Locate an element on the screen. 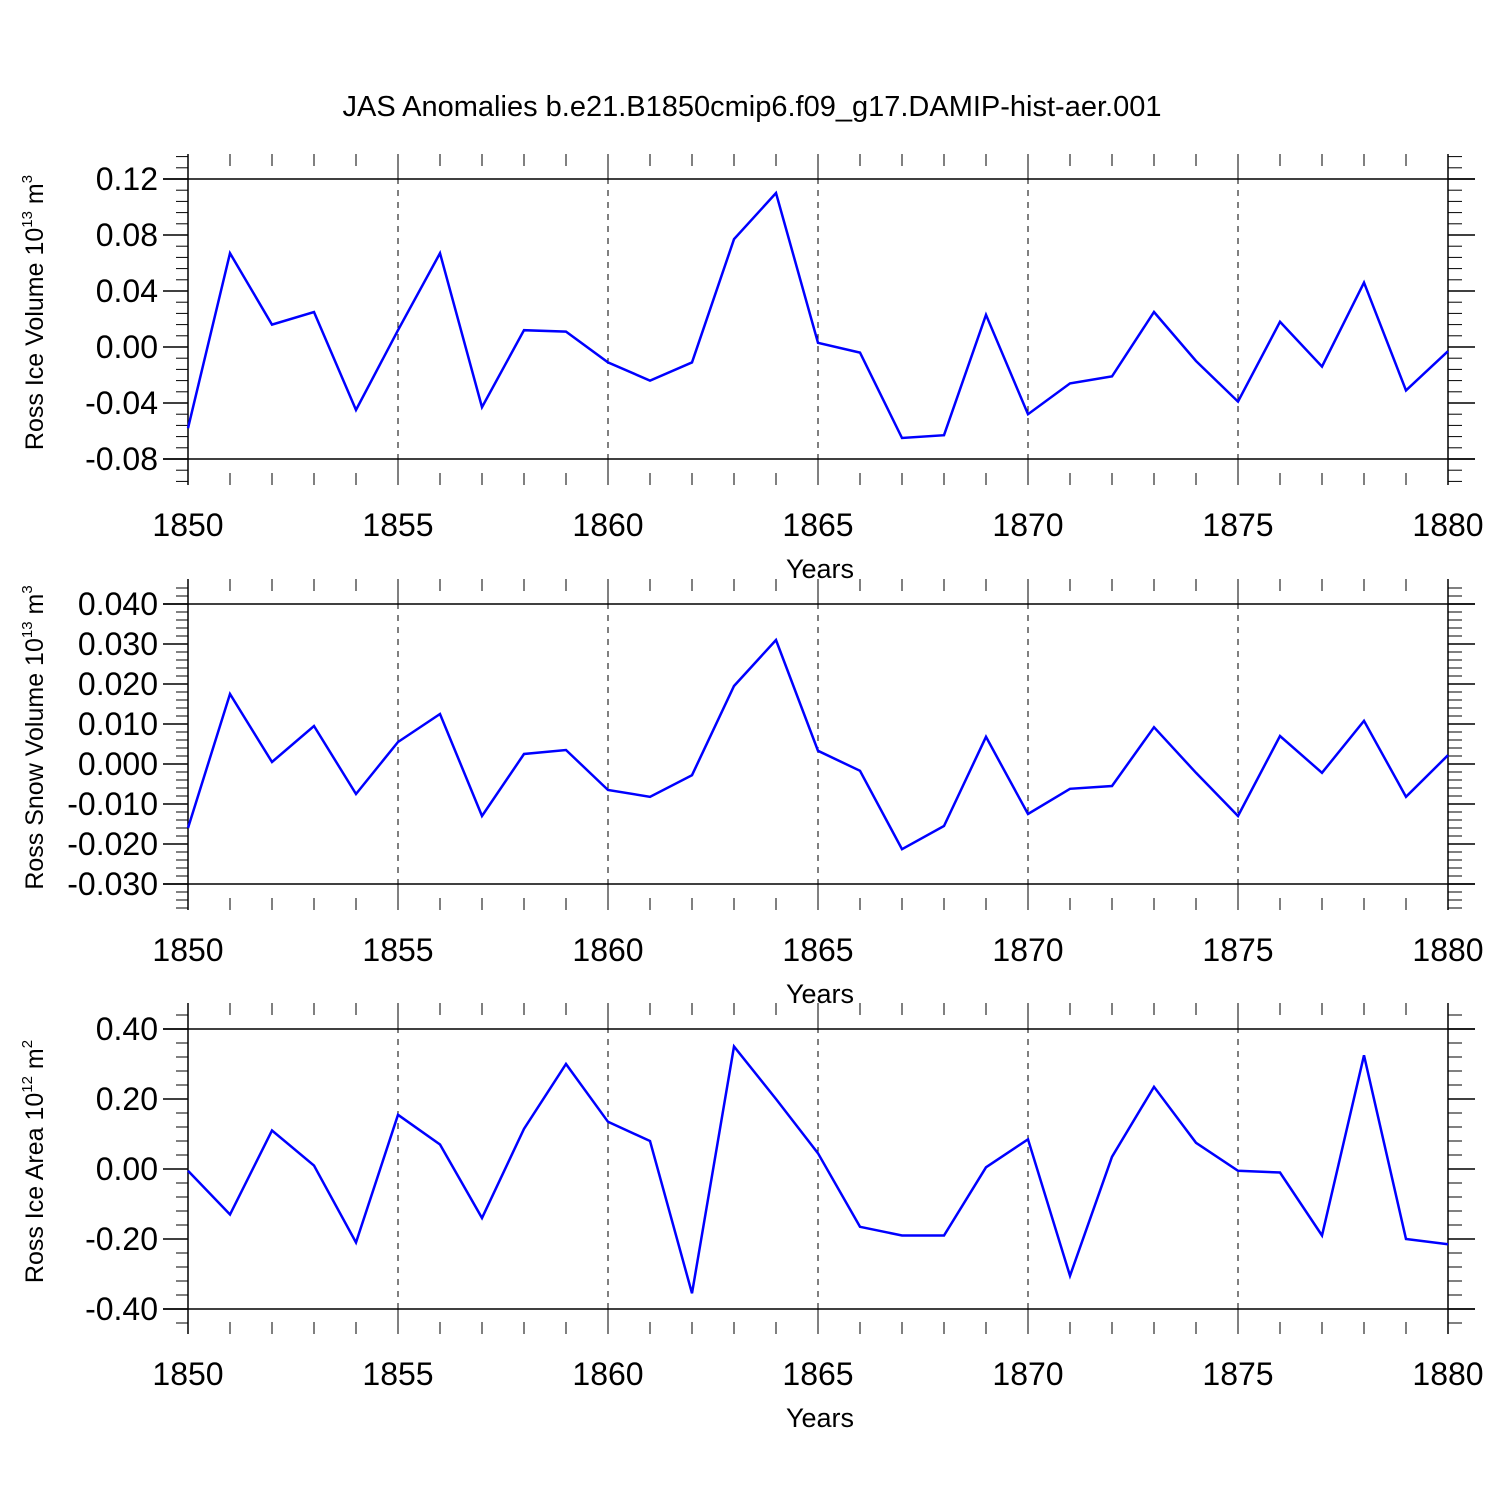  y-tick-label: -0.020 is located at coordinates (112, 844).